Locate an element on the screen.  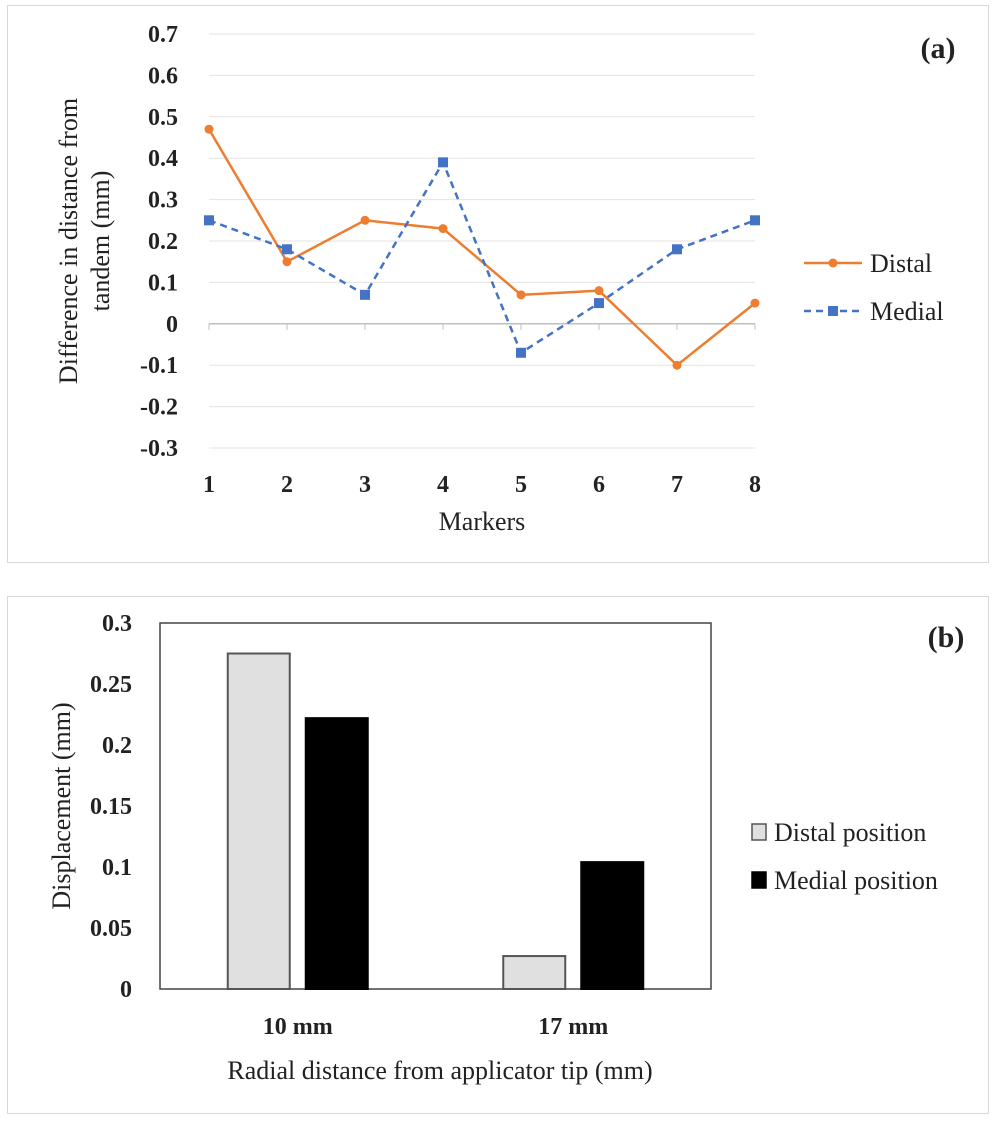
x-tick-label: 17 mm is located at coordinates (573, 1027).